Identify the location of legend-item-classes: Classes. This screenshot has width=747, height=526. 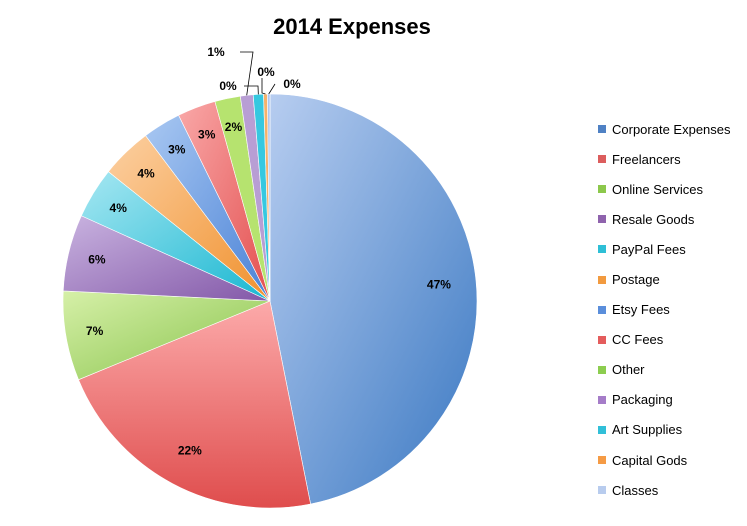
(671, 490).